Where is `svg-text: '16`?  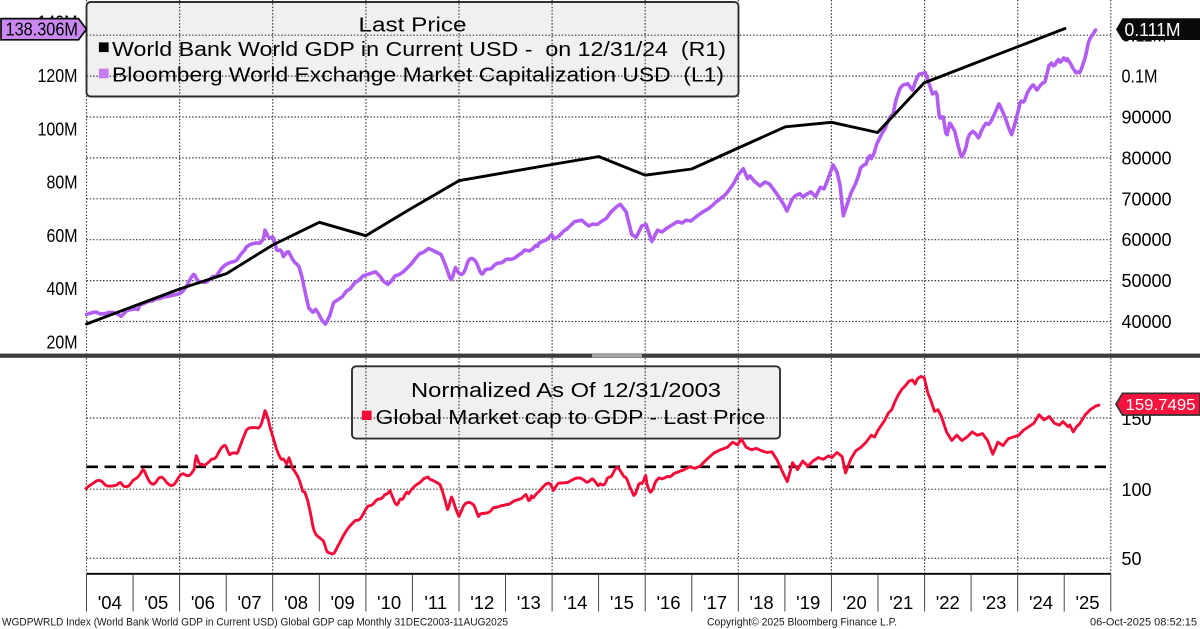 svg-text: '16 is located at coordinates (668, 602).